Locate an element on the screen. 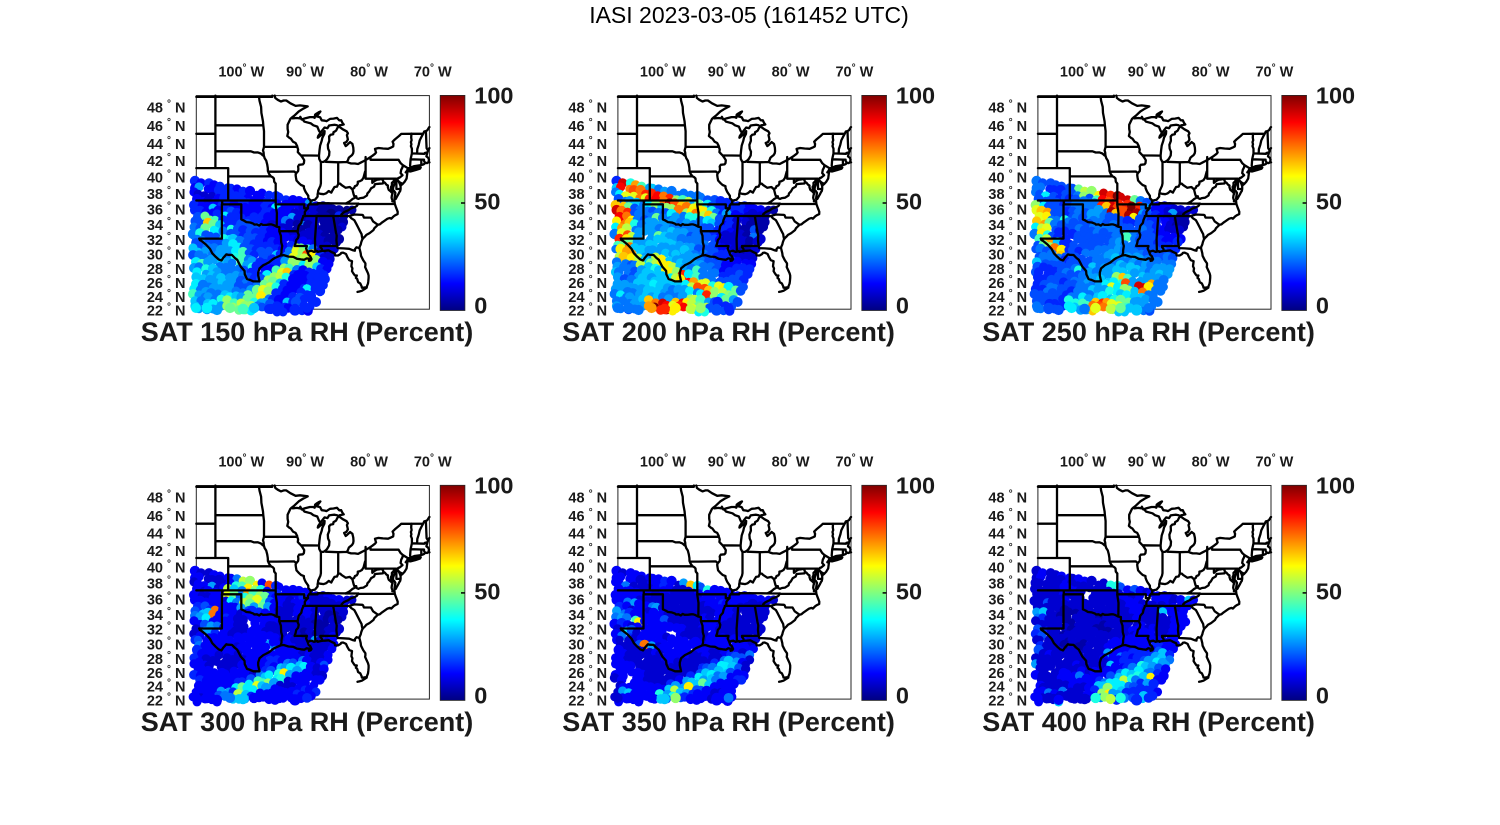  svg-text: SAT 400 hPa RH (Percent) is located at coordinates (1148, 722).